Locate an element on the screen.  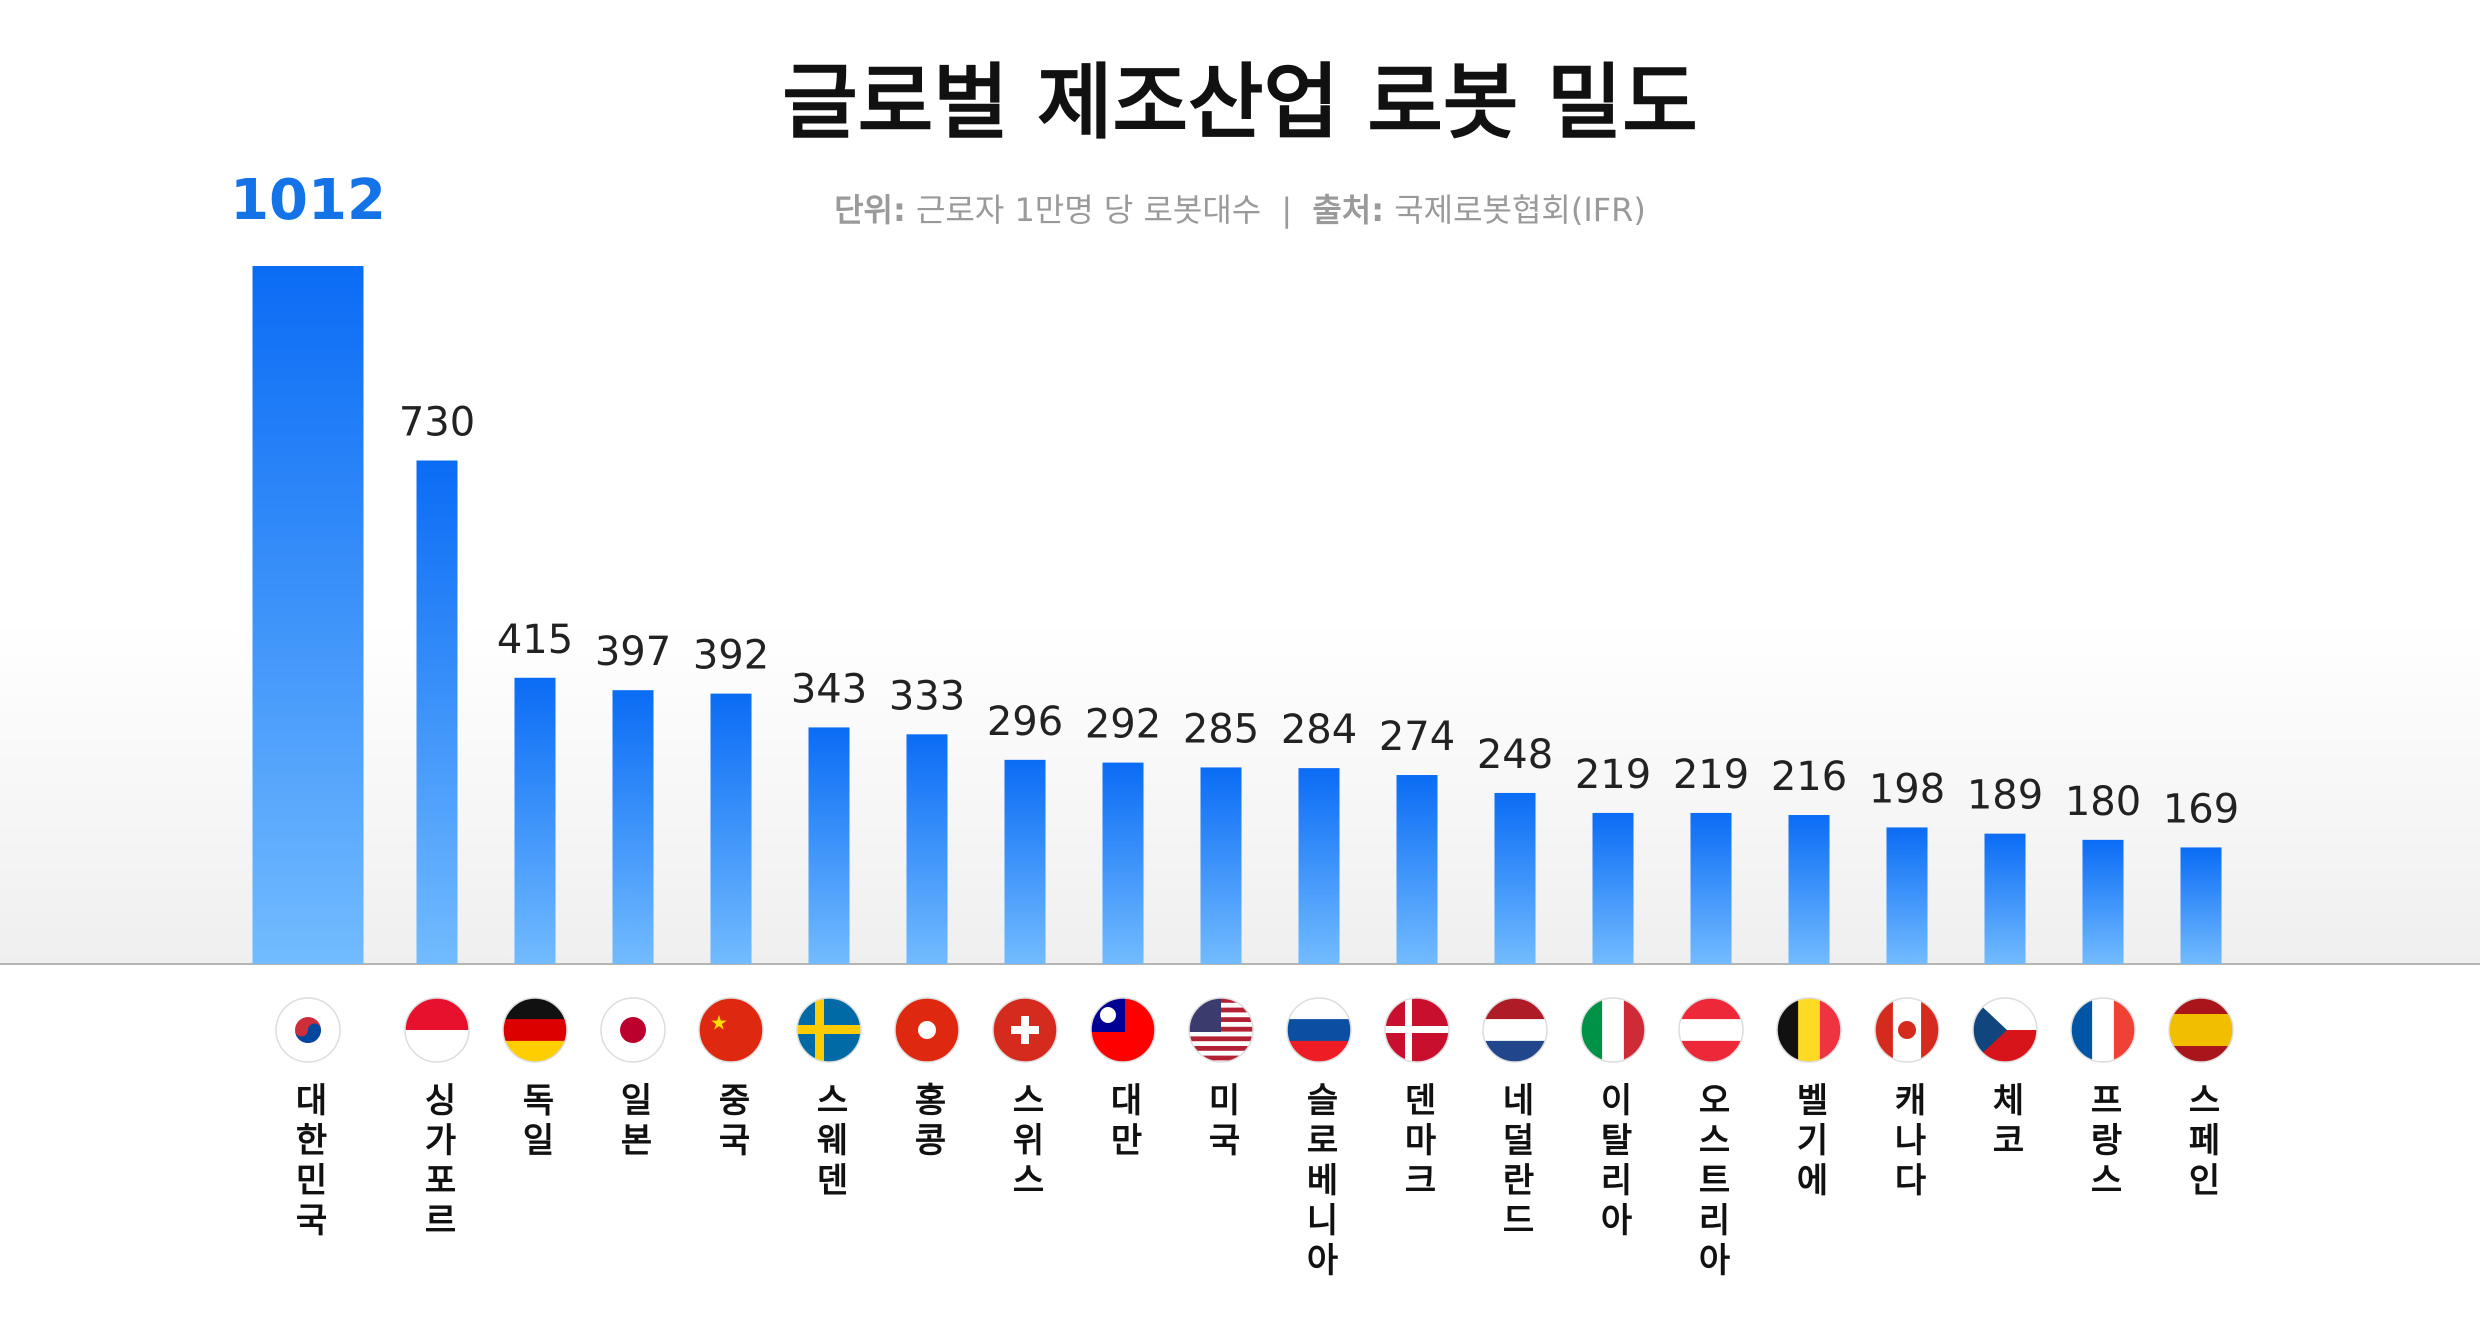
x-tick-label: 홍콩 is located at coordinates (927, 1122).